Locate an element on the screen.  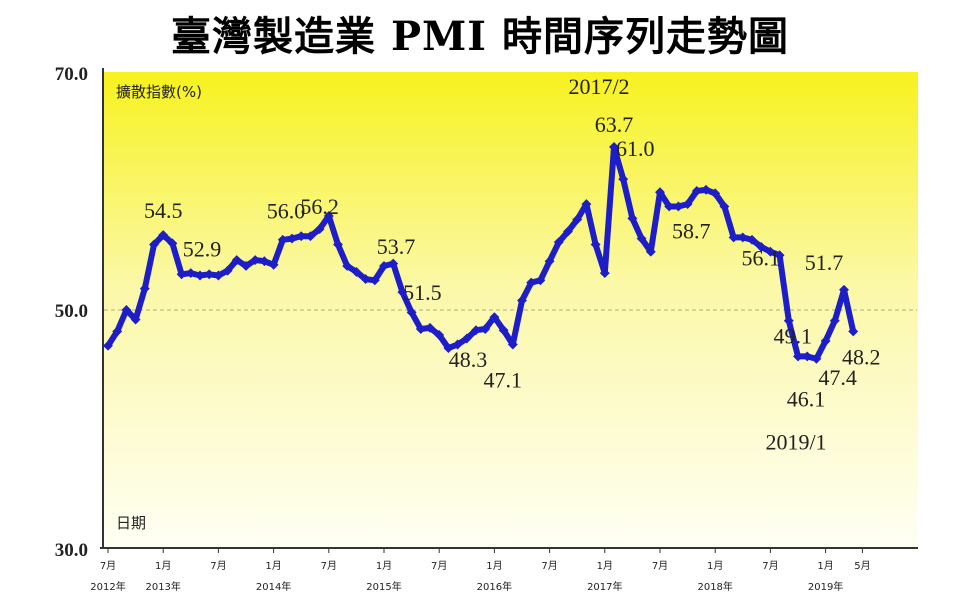
x-tick-year-label: 2014年 is located at coordinates (273, 586).